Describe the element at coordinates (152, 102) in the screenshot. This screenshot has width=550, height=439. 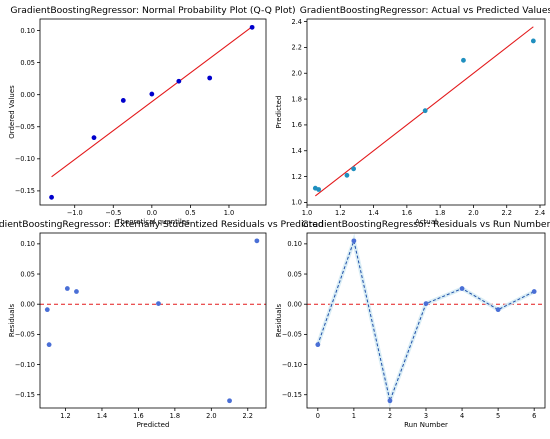
I see `fit-line` at that location.